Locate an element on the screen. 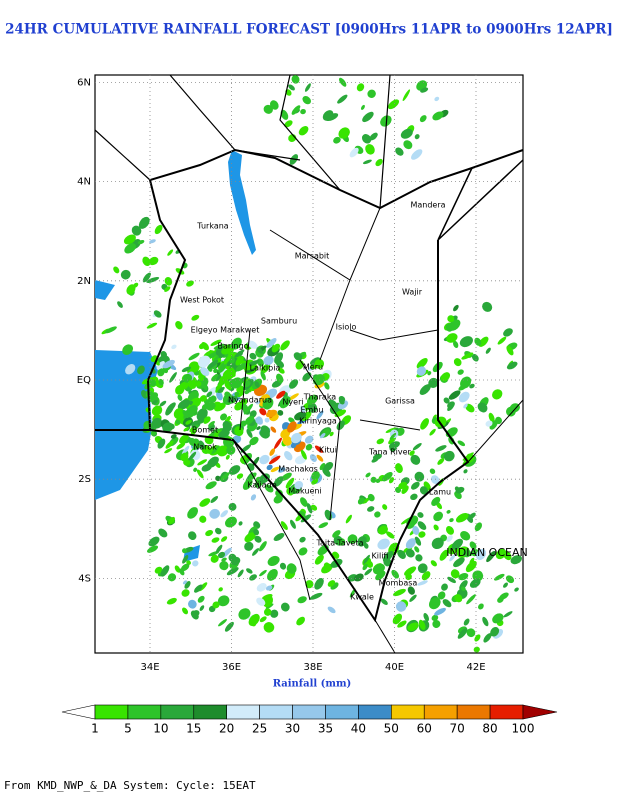 Image resolution: width=618 pixels, height=800 pixels. colorbar-label: 70 is located at coordinates (457, 729).